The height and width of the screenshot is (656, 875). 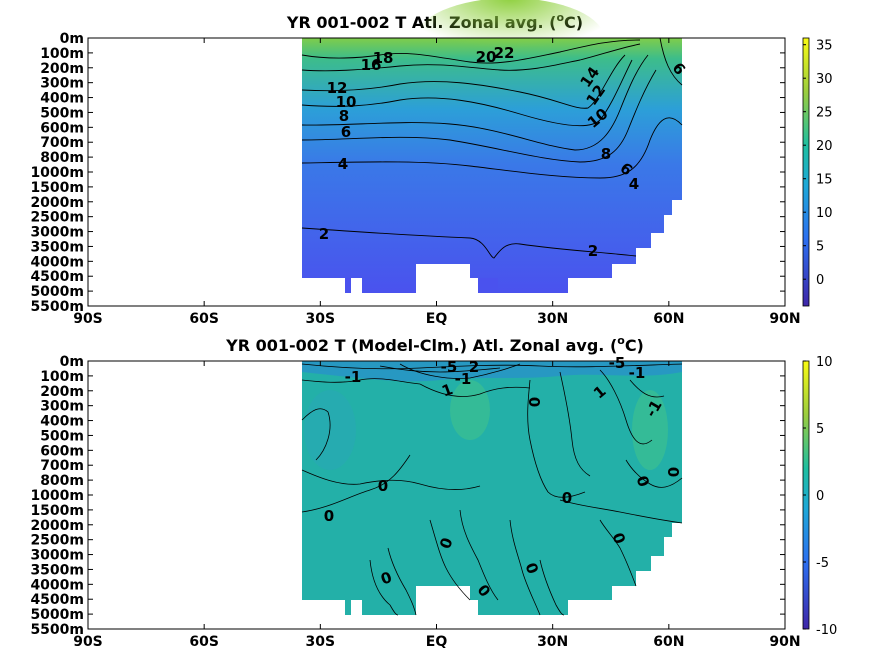 I want to click on colorbar-tick-label: 5, so click(x=820, y=429).